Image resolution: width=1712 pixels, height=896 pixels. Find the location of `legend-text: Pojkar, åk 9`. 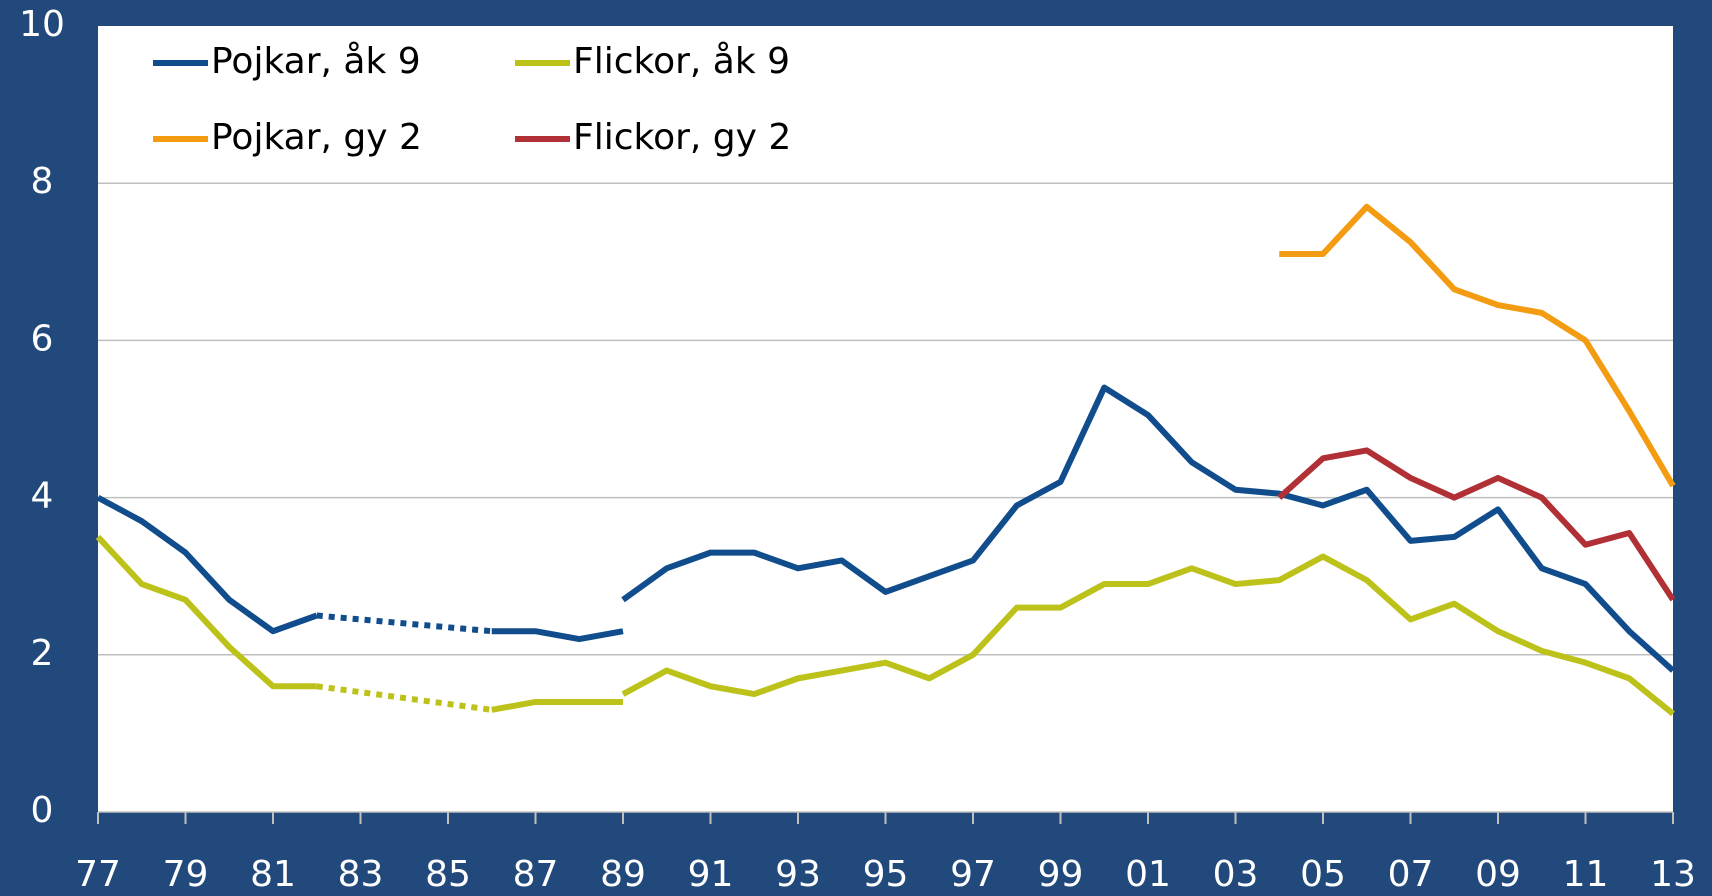

legend-text: Pojkar, åk 9 is located at coordinates (316, 61).